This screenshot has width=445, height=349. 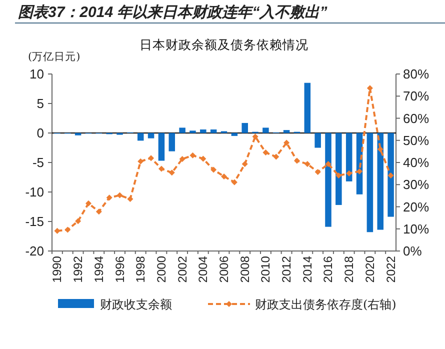 I want to click on x-tick-label: 2016, so click(x=328, y=269).